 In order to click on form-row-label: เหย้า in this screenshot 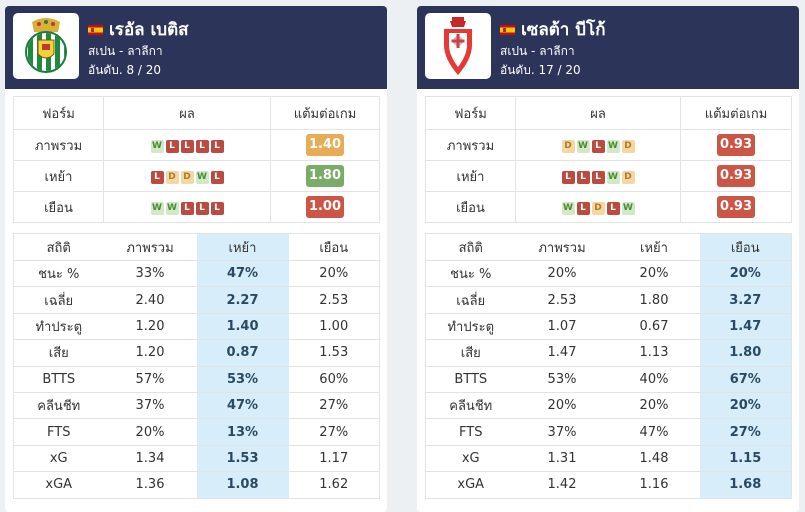, I will do `click(470, 176)`.